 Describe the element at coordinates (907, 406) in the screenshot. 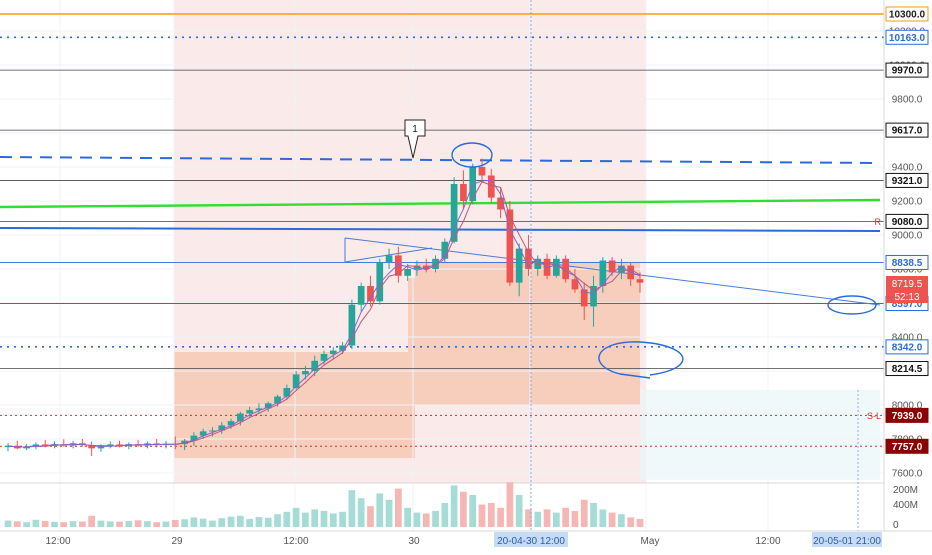

I see `price-tick-label: 8000.0` at that location.